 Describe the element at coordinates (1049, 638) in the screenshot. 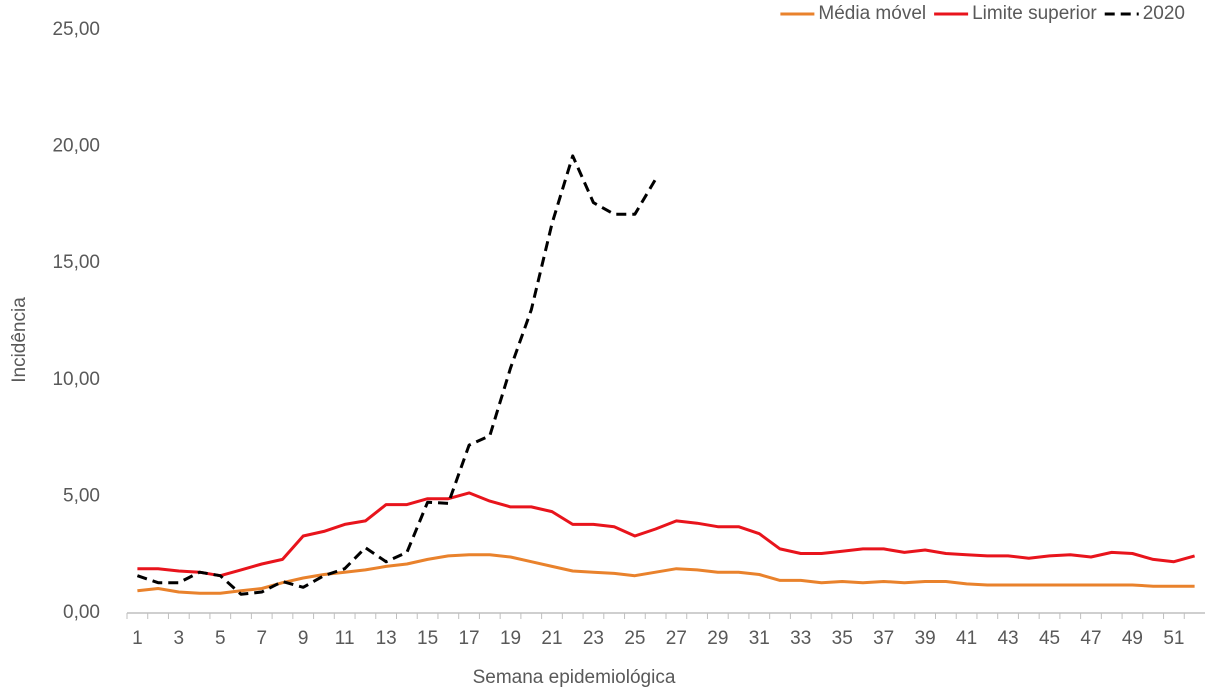

I see `x-tick-label: 45` at that location.